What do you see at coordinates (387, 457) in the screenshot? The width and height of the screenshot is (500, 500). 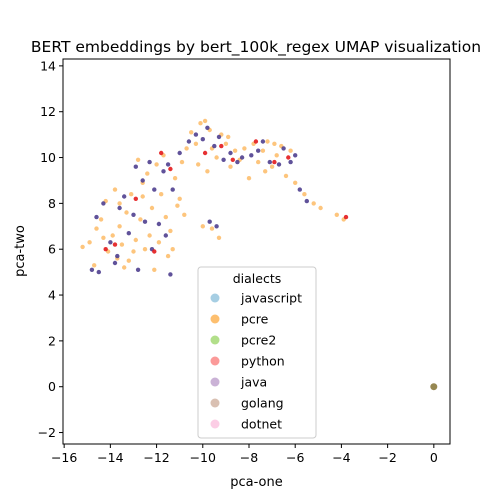 I see `x-tick-label: −2` at bounding box center [387, 457].